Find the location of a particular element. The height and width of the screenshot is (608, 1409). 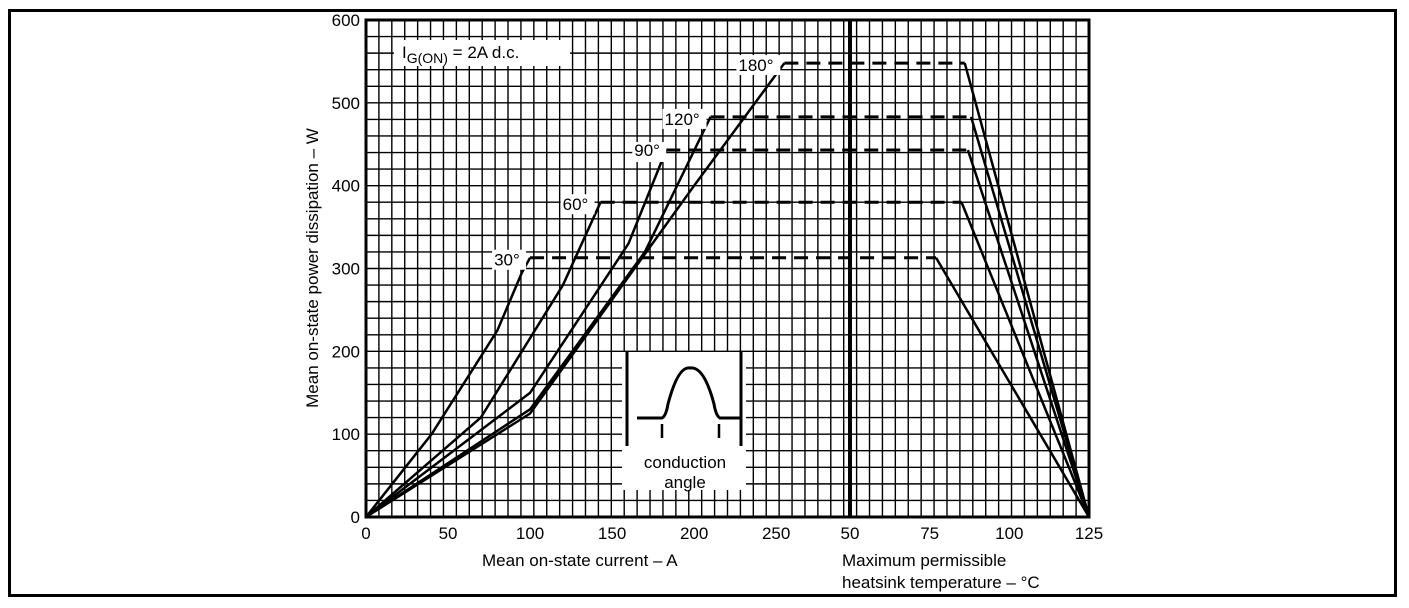

x-tick-label-current: 250 is located at coordinates (776, 533).